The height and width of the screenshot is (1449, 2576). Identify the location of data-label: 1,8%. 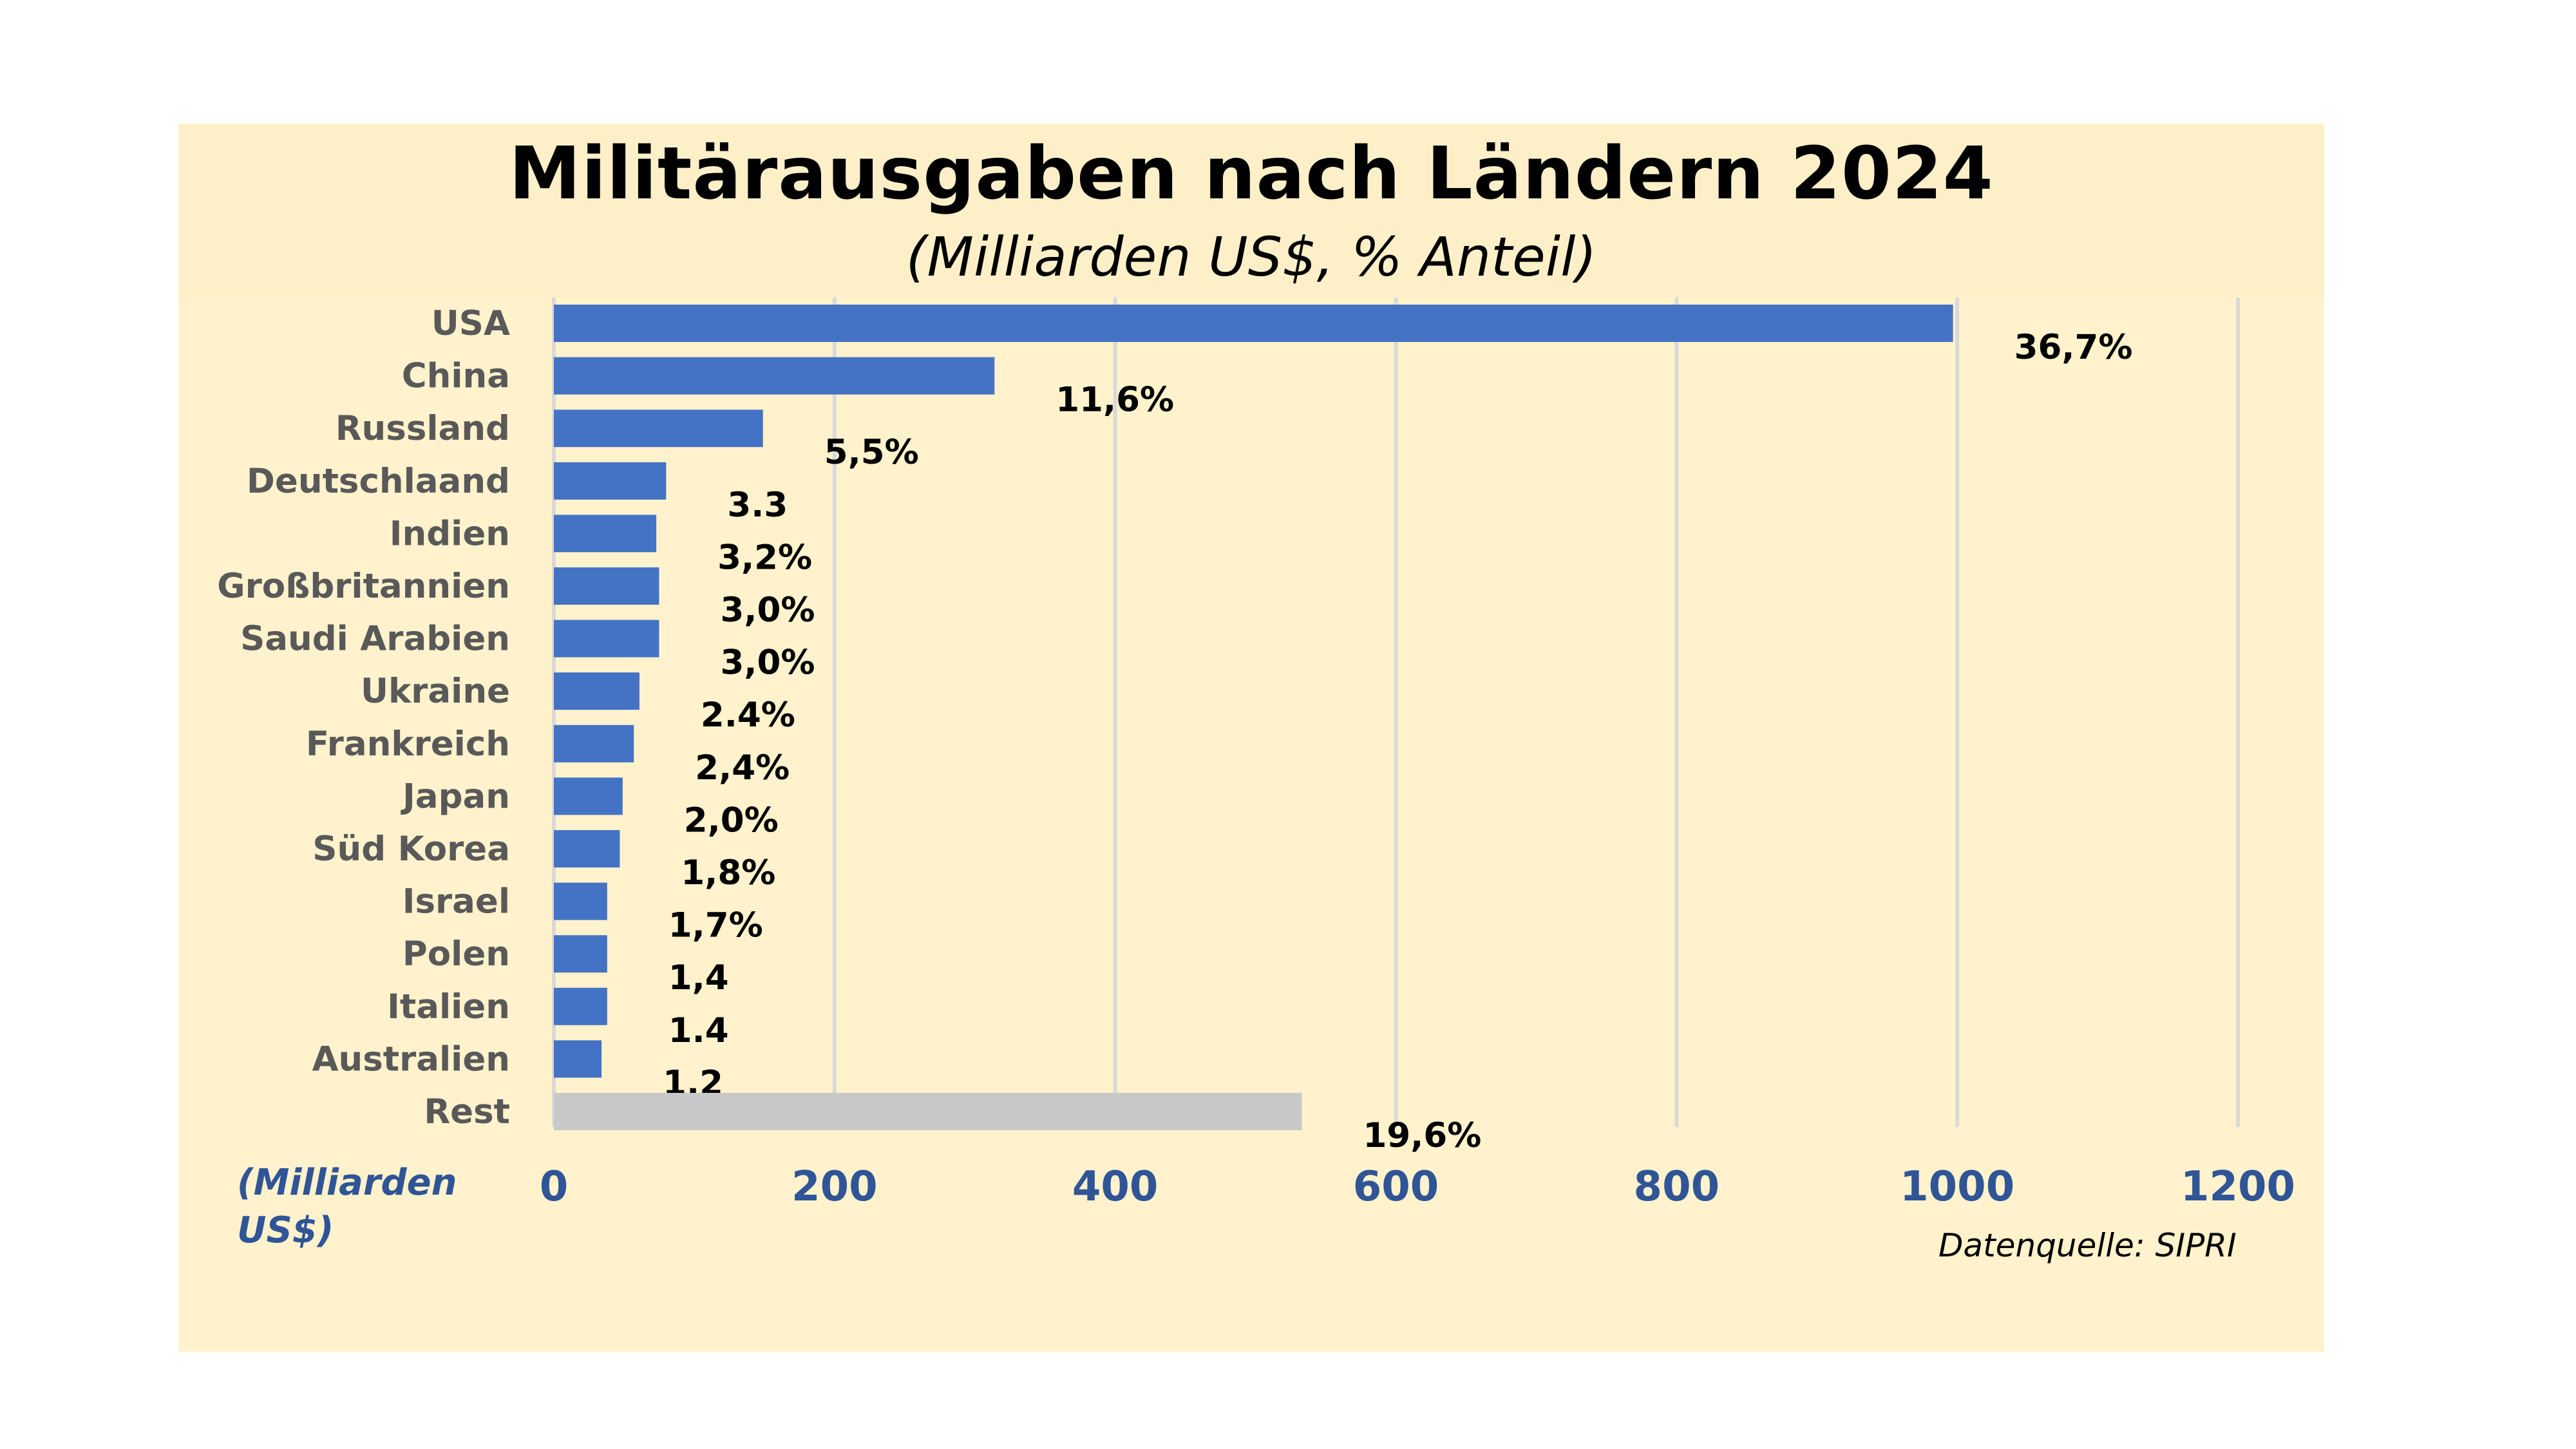
(728, 873).